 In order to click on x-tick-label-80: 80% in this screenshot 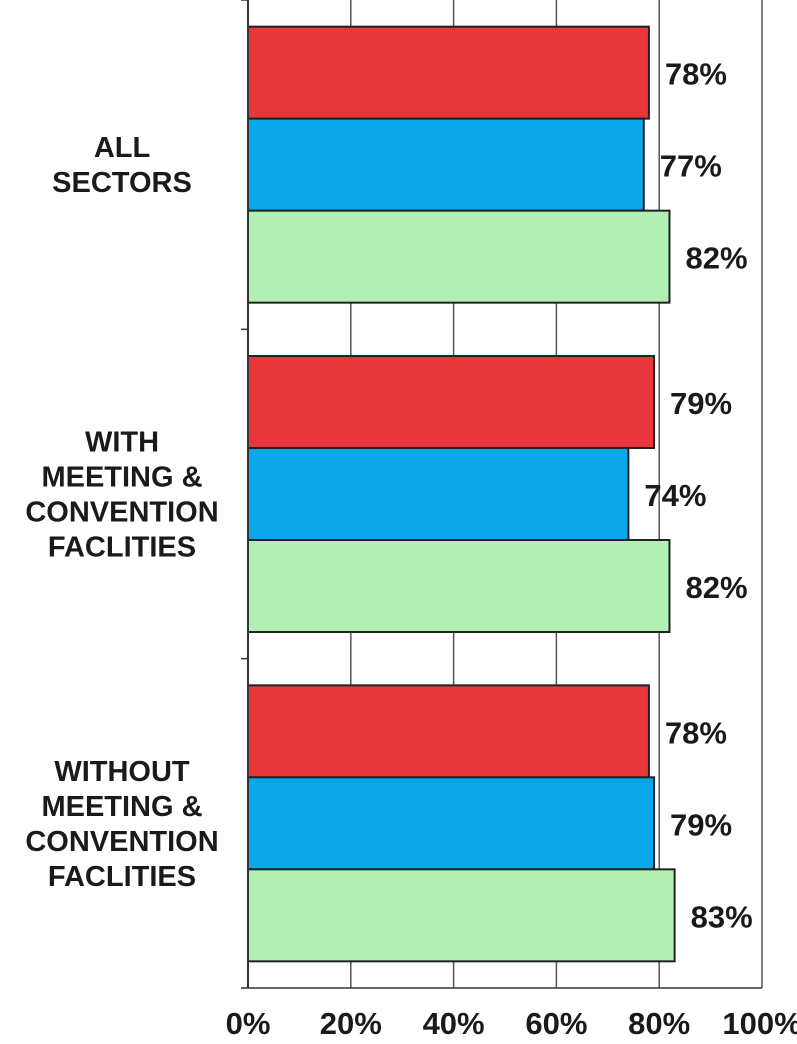, I will do `click(659, 1022)`.